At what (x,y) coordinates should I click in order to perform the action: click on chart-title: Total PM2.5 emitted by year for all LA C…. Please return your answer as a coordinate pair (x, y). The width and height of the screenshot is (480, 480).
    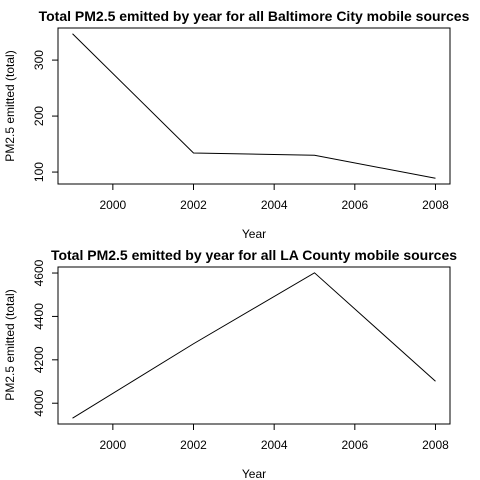
    Looking at the image, I should click on (254, 255).